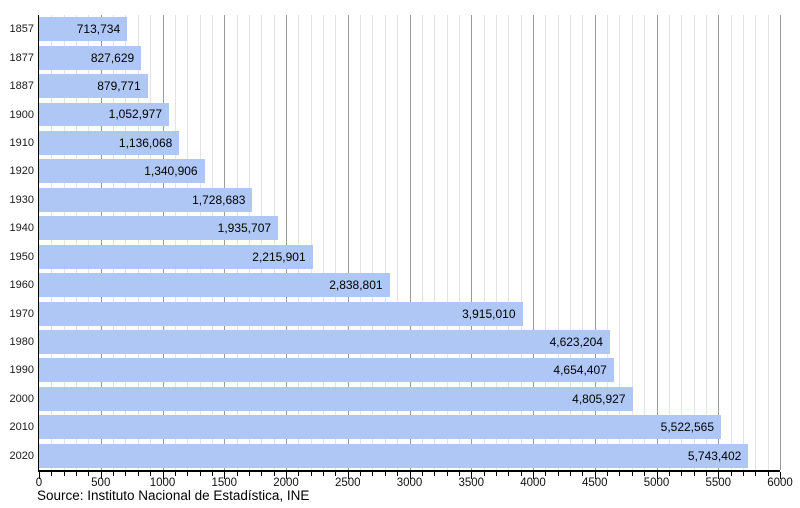 The width and height of the screenshot is (800, 508). What do you see at coordinates (214, 285) in the screenshot?
I see `bar-1960: 2,838,801` at bounding box center [214, 285].